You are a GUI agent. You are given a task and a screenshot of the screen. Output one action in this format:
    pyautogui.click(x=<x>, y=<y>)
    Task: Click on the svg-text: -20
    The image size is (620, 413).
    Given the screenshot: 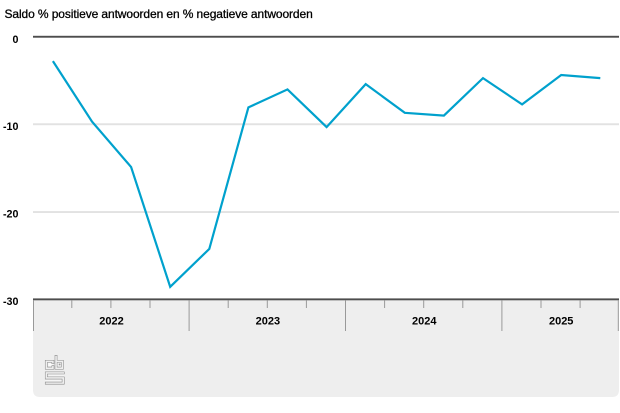 What is the action you would take?
    pyautogui.click(x=11, y=214)
    